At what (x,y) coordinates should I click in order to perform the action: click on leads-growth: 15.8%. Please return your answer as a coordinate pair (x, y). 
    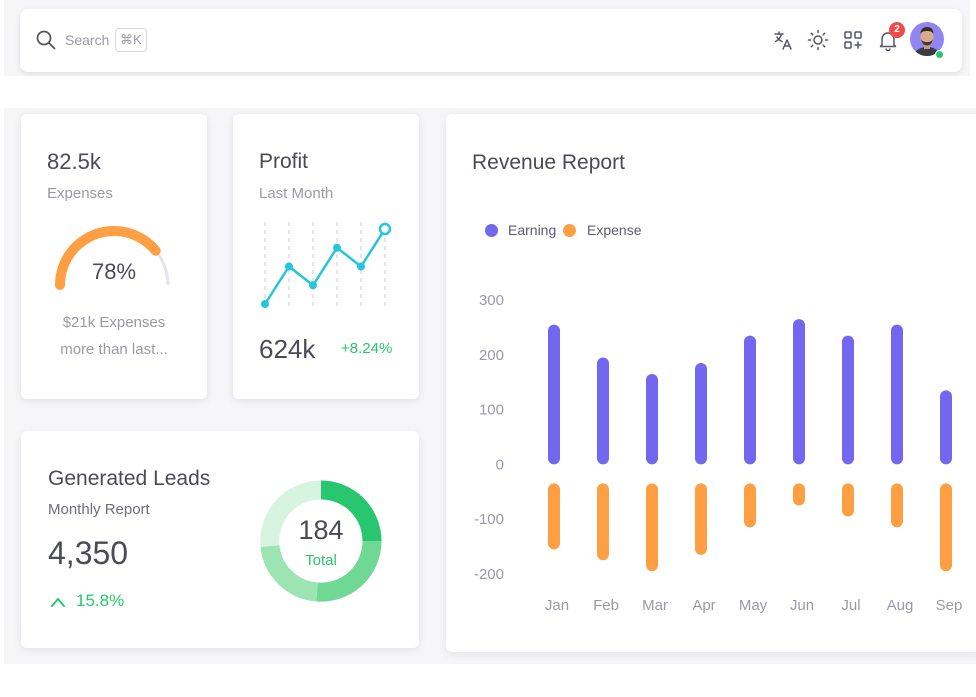
    Looking at the image, I should click on (100, 600).